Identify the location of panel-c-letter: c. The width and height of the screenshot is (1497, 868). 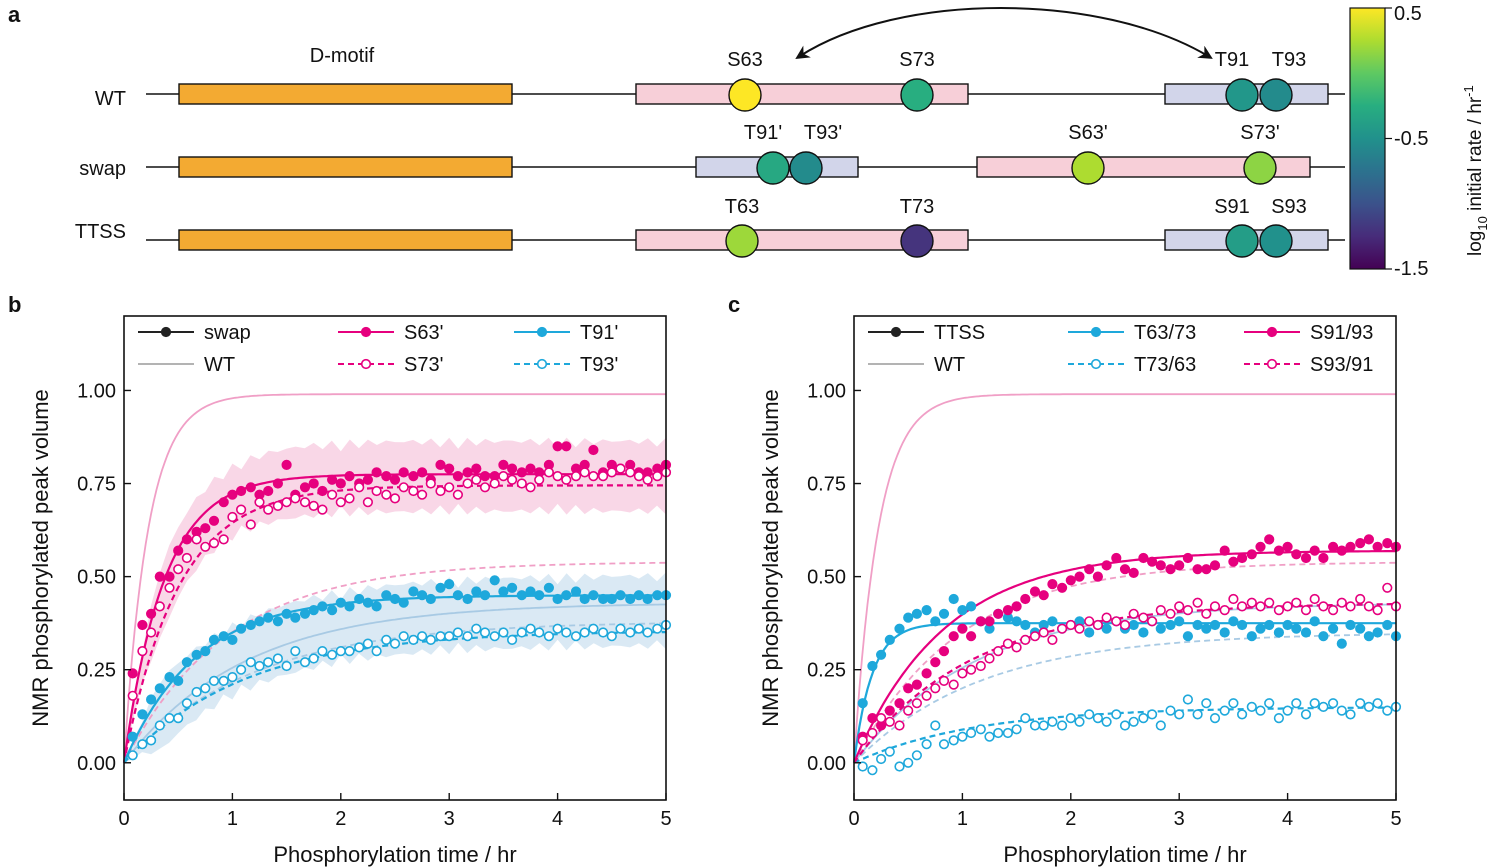
(734, 304).